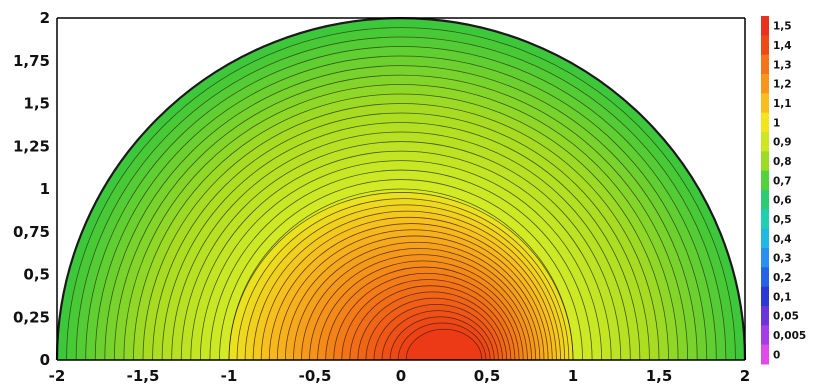  Describe the element at coordinates (776, 123) in the screenshot. I see `colorbar-label: 1` at that location.